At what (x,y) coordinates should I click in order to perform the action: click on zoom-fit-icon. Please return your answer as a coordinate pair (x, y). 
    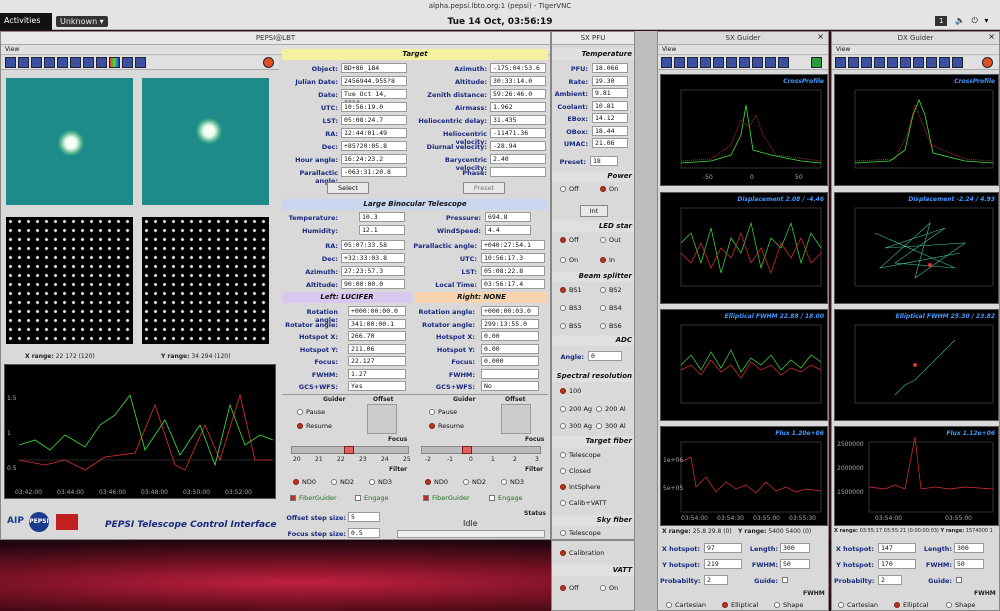
    Looking at the image, I should click on (866, 62).